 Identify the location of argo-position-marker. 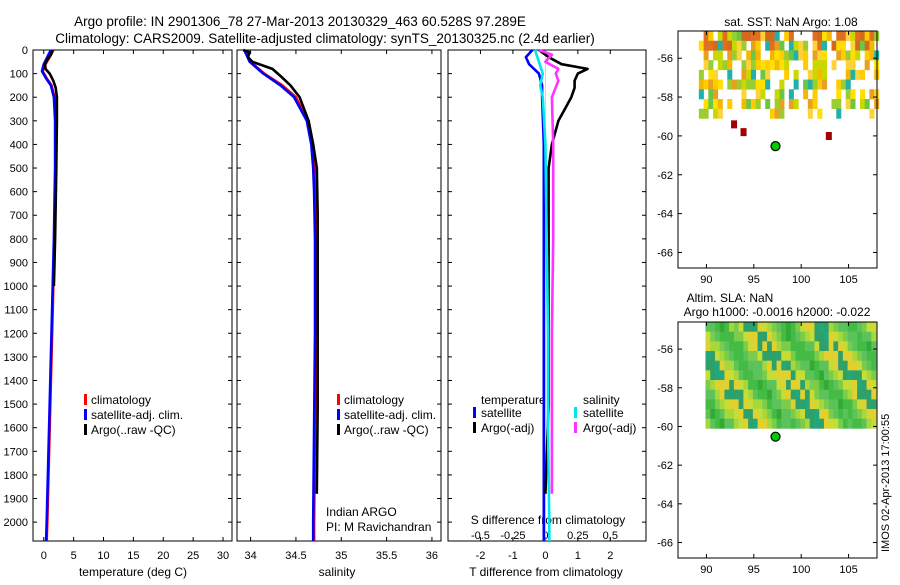
(775, 436).